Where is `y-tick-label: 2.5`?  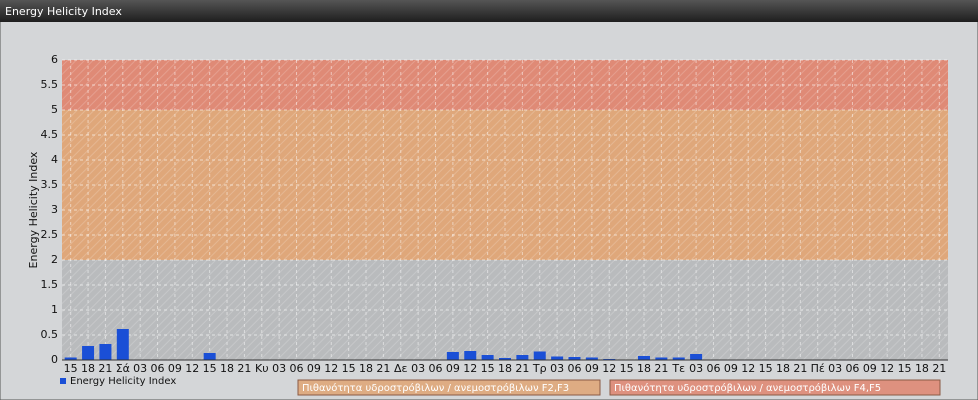 y-tick-label: 2.5 is located at coordinates (50, 234).